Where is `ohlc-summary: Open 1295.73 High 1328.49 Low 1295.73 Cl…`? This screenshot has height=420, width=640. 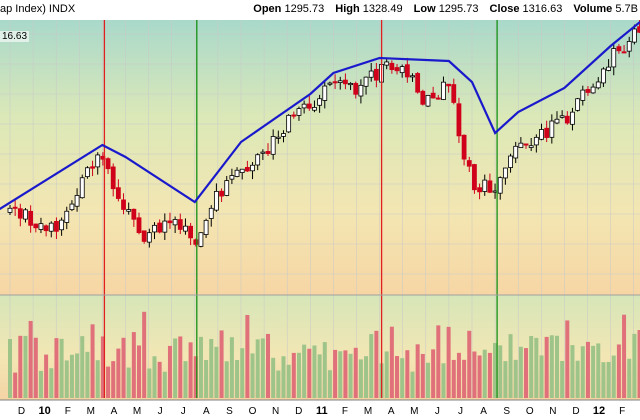 ohlc-summary: Open 1295.73 High 1328.49 Low 1295.73 Cl… is located at coordinates (445, 9).